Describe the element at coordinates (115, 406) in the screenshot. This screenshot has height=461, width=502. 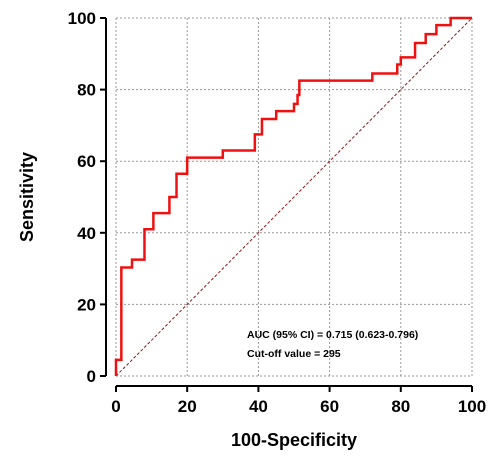
I see `x-tick-label: 0` at that location.